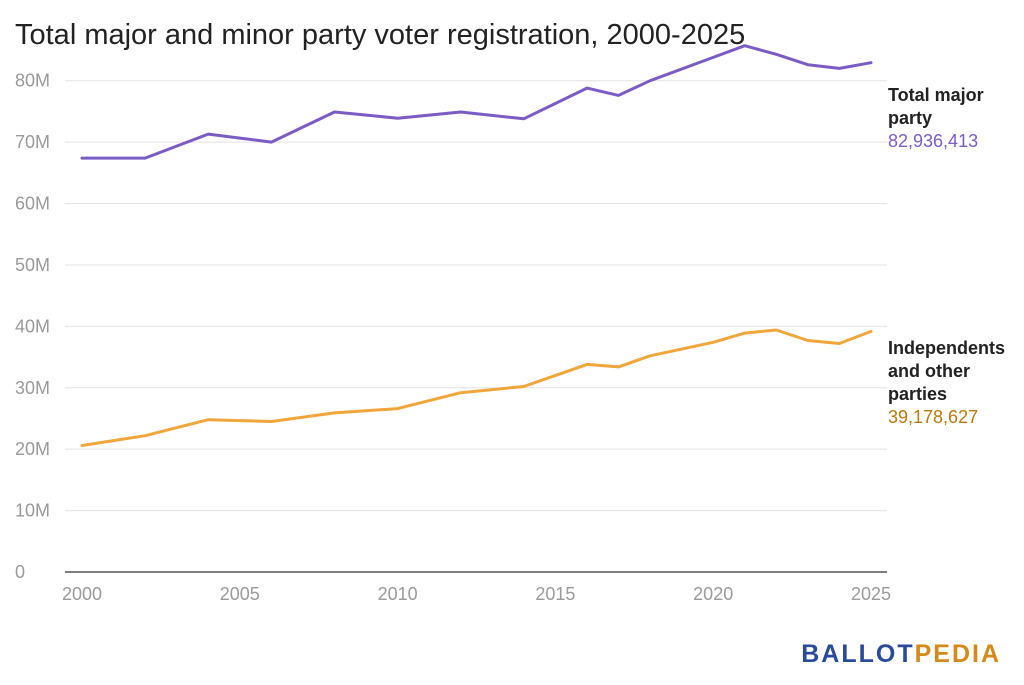  What do you see at coordinates (32, 265) in the screenshot?
I see `y-tick-label: 50M` at bounding box center [32, 265].